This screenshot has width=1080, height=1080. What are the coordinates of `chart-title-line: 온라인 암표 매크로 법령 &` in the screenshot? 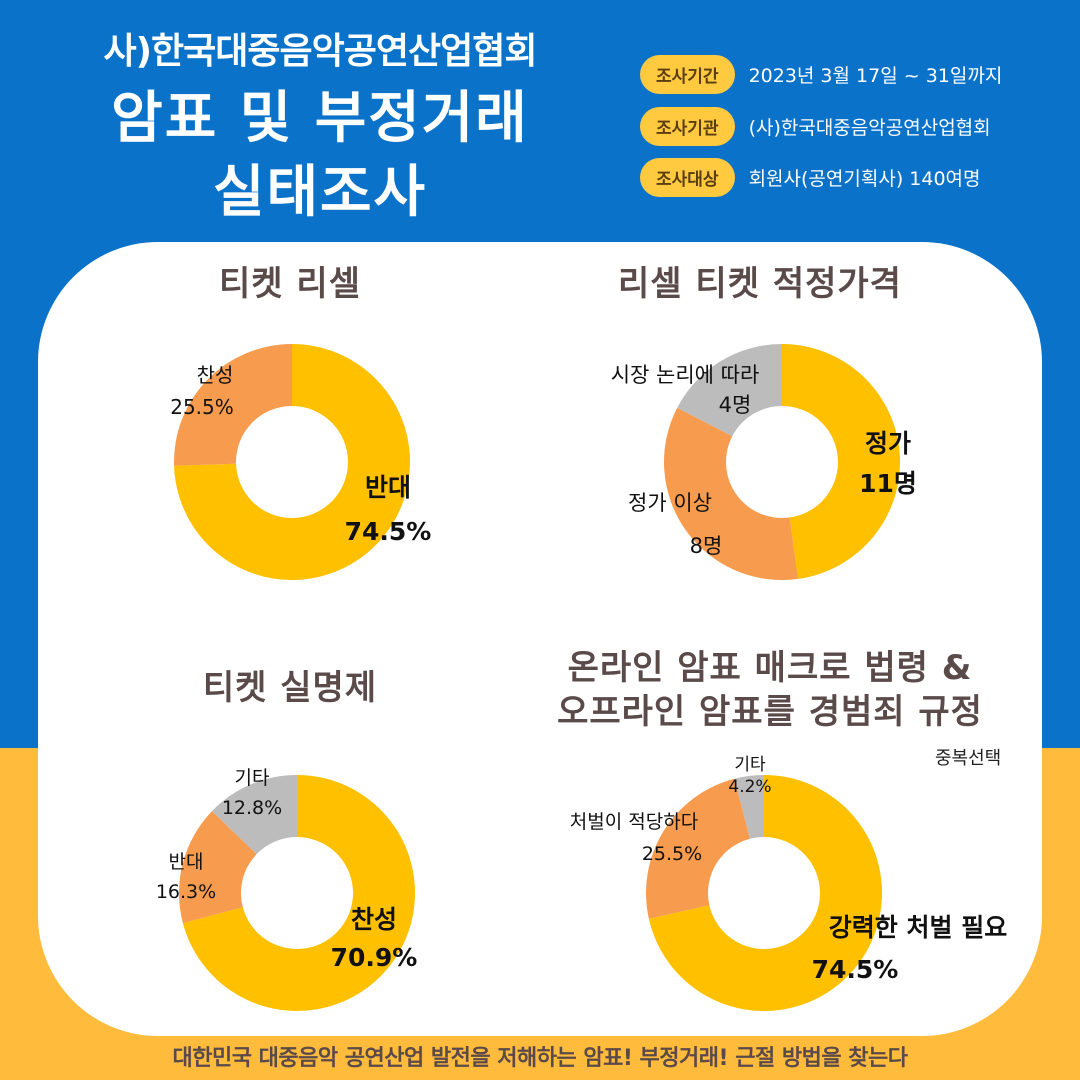 It's located at (770, 668).